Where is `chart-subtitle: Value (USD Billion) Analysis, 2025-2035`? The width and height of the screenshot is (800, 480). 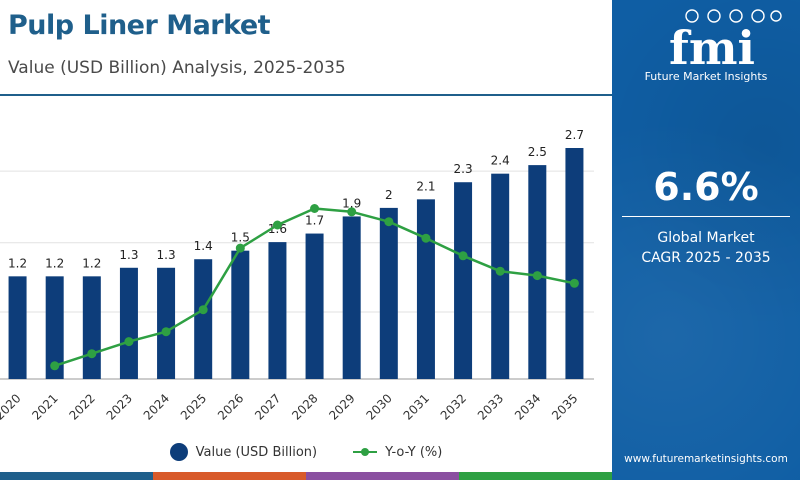
chart-subtitle: Value (USD Billion) Analysis, 2025-2035 is located at coordinates (177, 68).